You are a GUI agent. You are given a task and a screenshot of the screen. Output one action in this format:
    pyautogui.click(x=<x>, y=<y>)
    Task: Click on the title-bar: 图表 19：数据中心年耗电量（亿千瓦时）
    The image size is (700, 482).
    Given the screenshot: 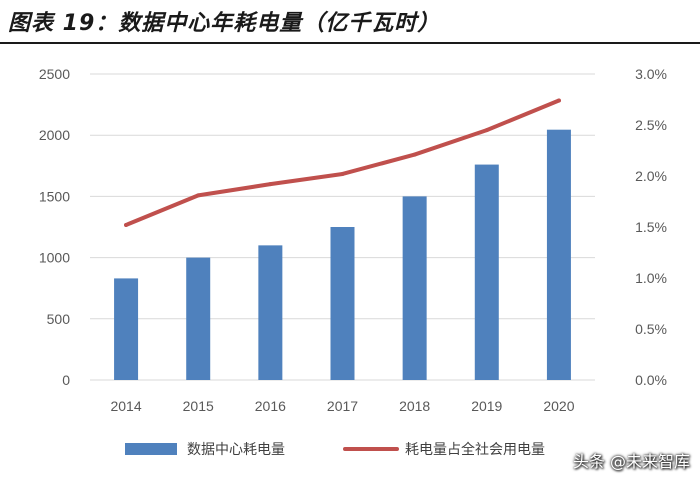 What is the action you would take?
    pyautogui.click(x=350, y=22)
    